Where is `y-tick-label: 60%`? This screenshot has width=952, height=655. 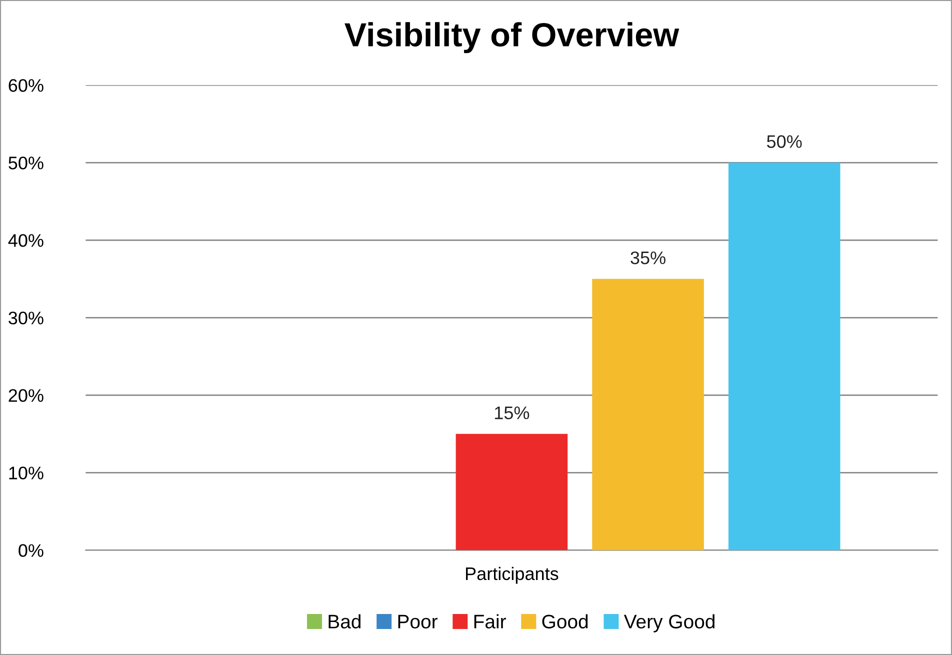
y-tick-label: 60% is located at coordinates (26, 85).